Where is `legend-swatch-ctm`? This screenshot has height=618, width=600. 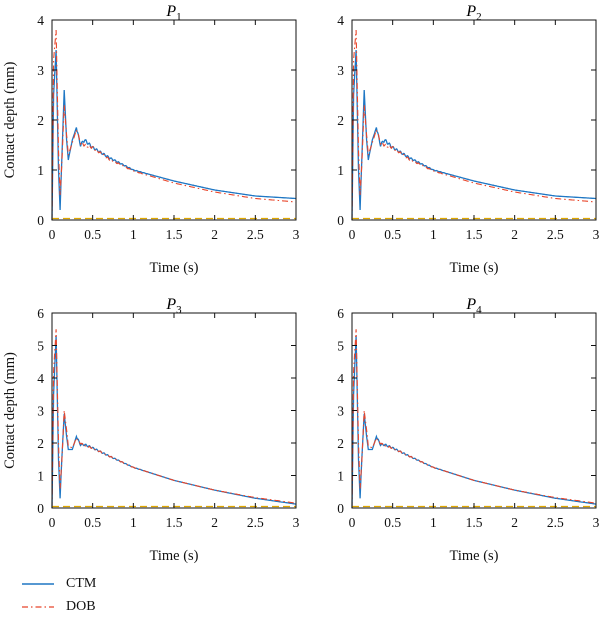 legend-swatch-ctm is located at coordinates (38, 583).